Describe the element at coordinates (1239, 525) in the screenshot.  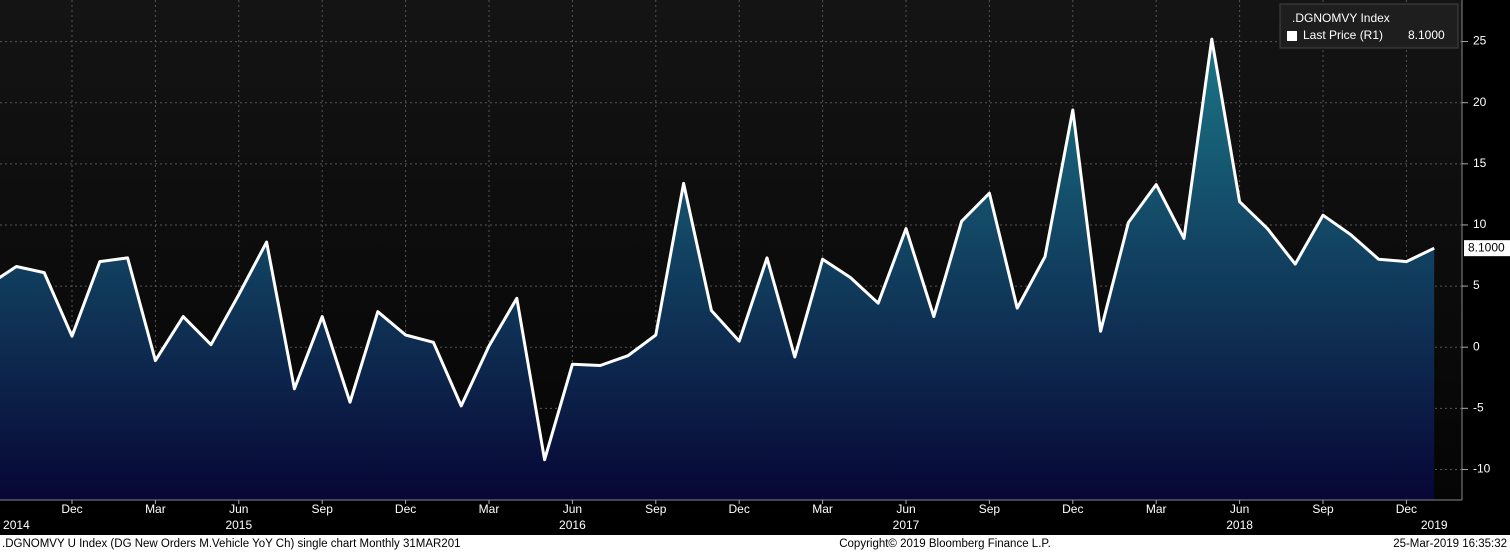
I see `year-label: 2018` at that location.